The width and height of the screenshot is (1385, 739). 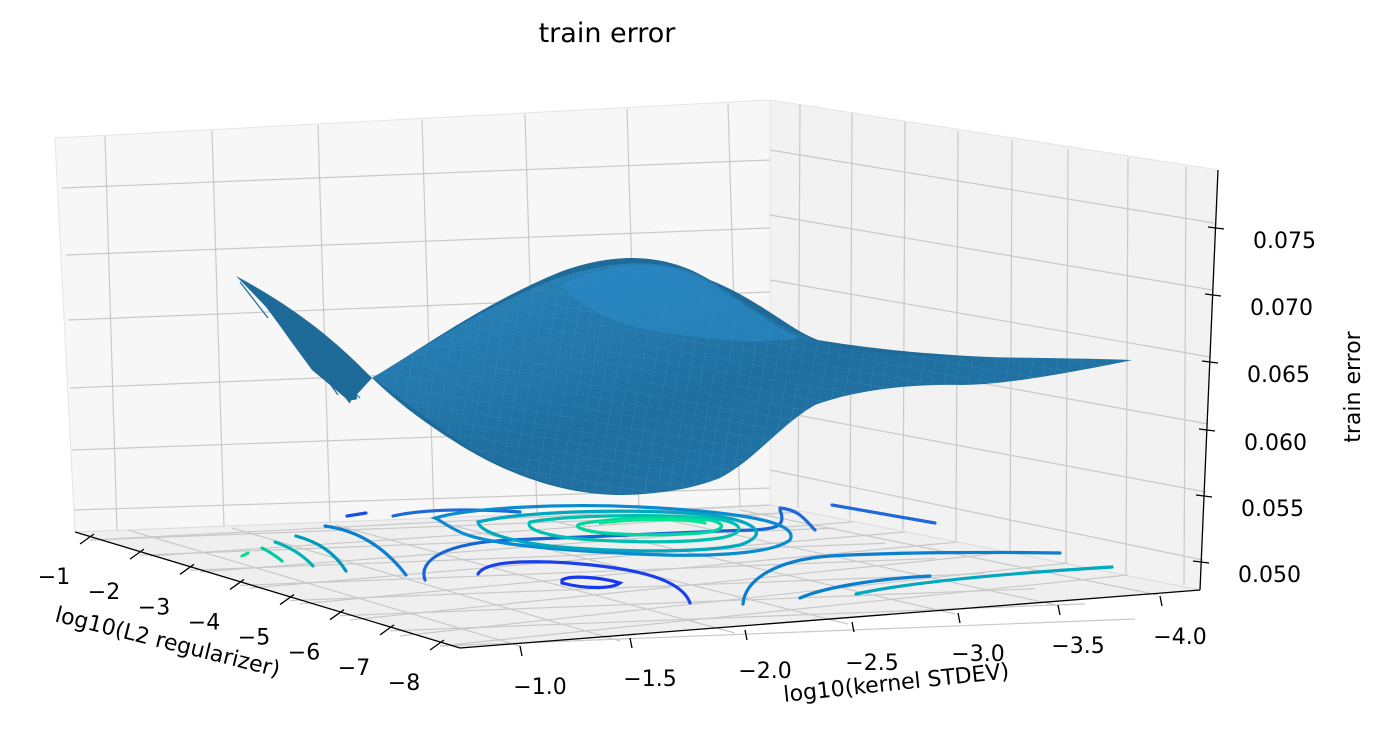 I want to click on surface-edge-left, so click(x=304, y=339).